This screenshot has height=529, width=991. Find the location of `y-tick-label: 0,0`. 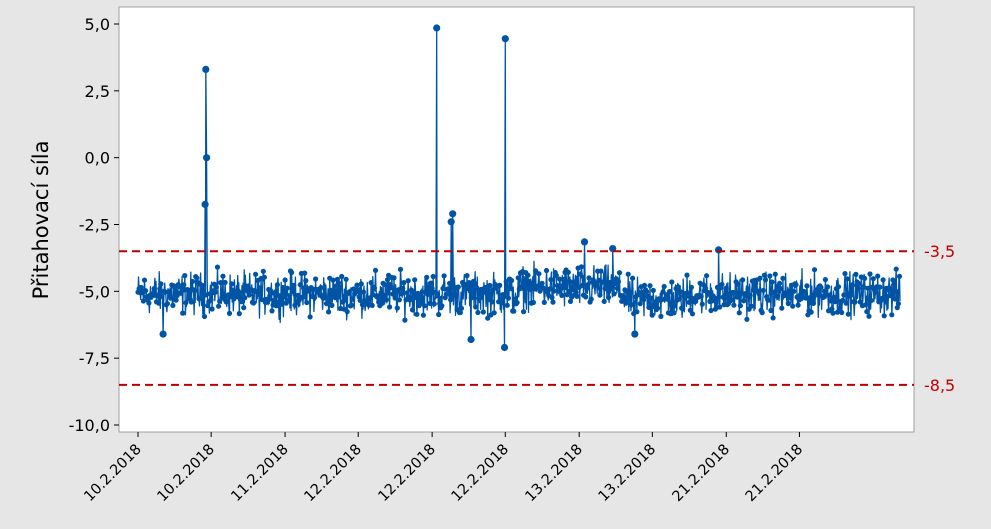

y-tick-label: 0,0 is located at coordinates (97, 158).